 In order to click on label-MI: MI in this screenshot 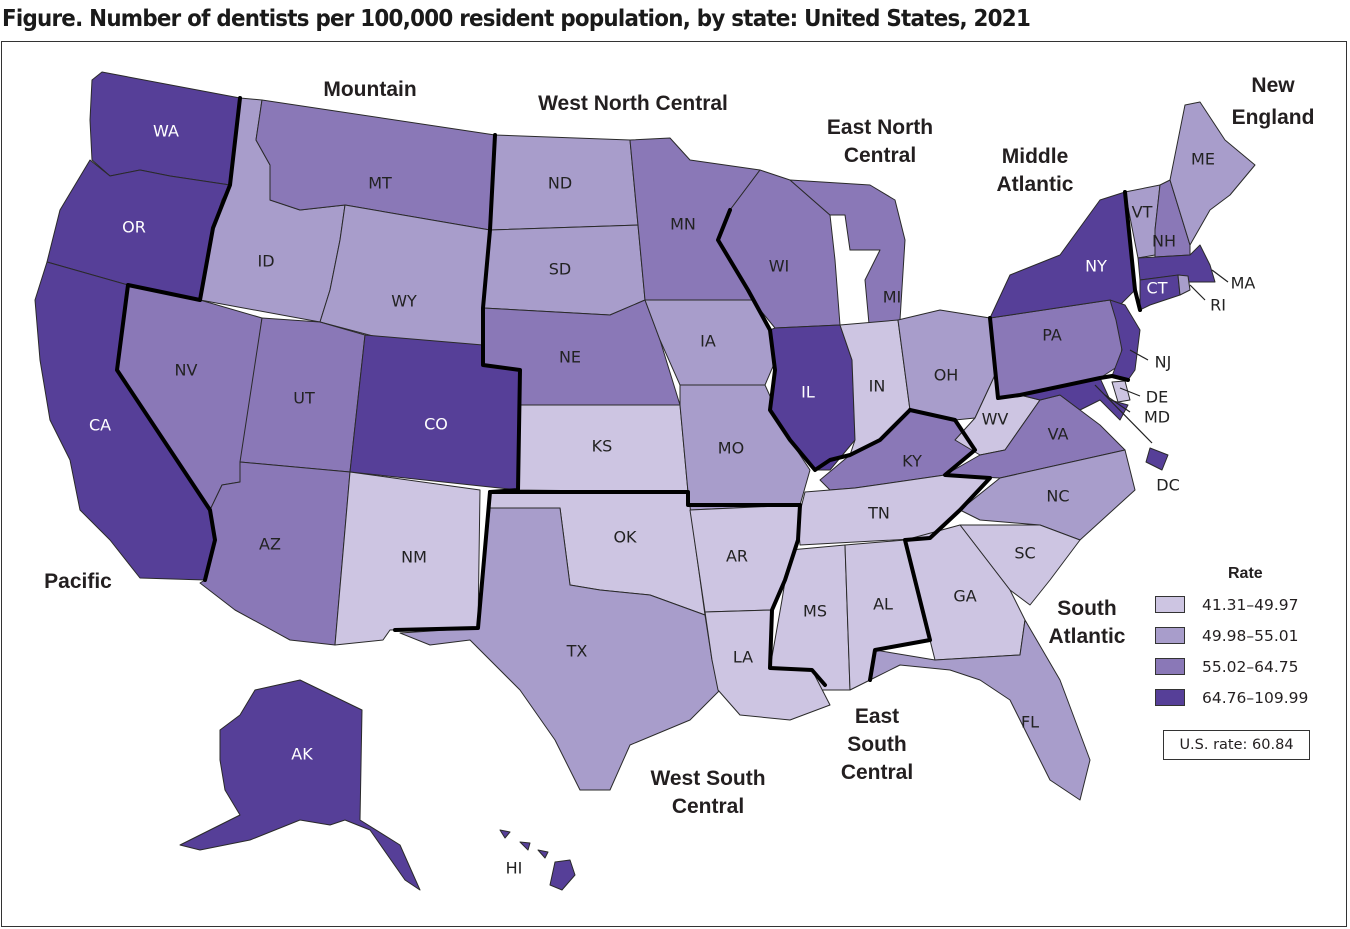, I will do `click(892, 297)`.